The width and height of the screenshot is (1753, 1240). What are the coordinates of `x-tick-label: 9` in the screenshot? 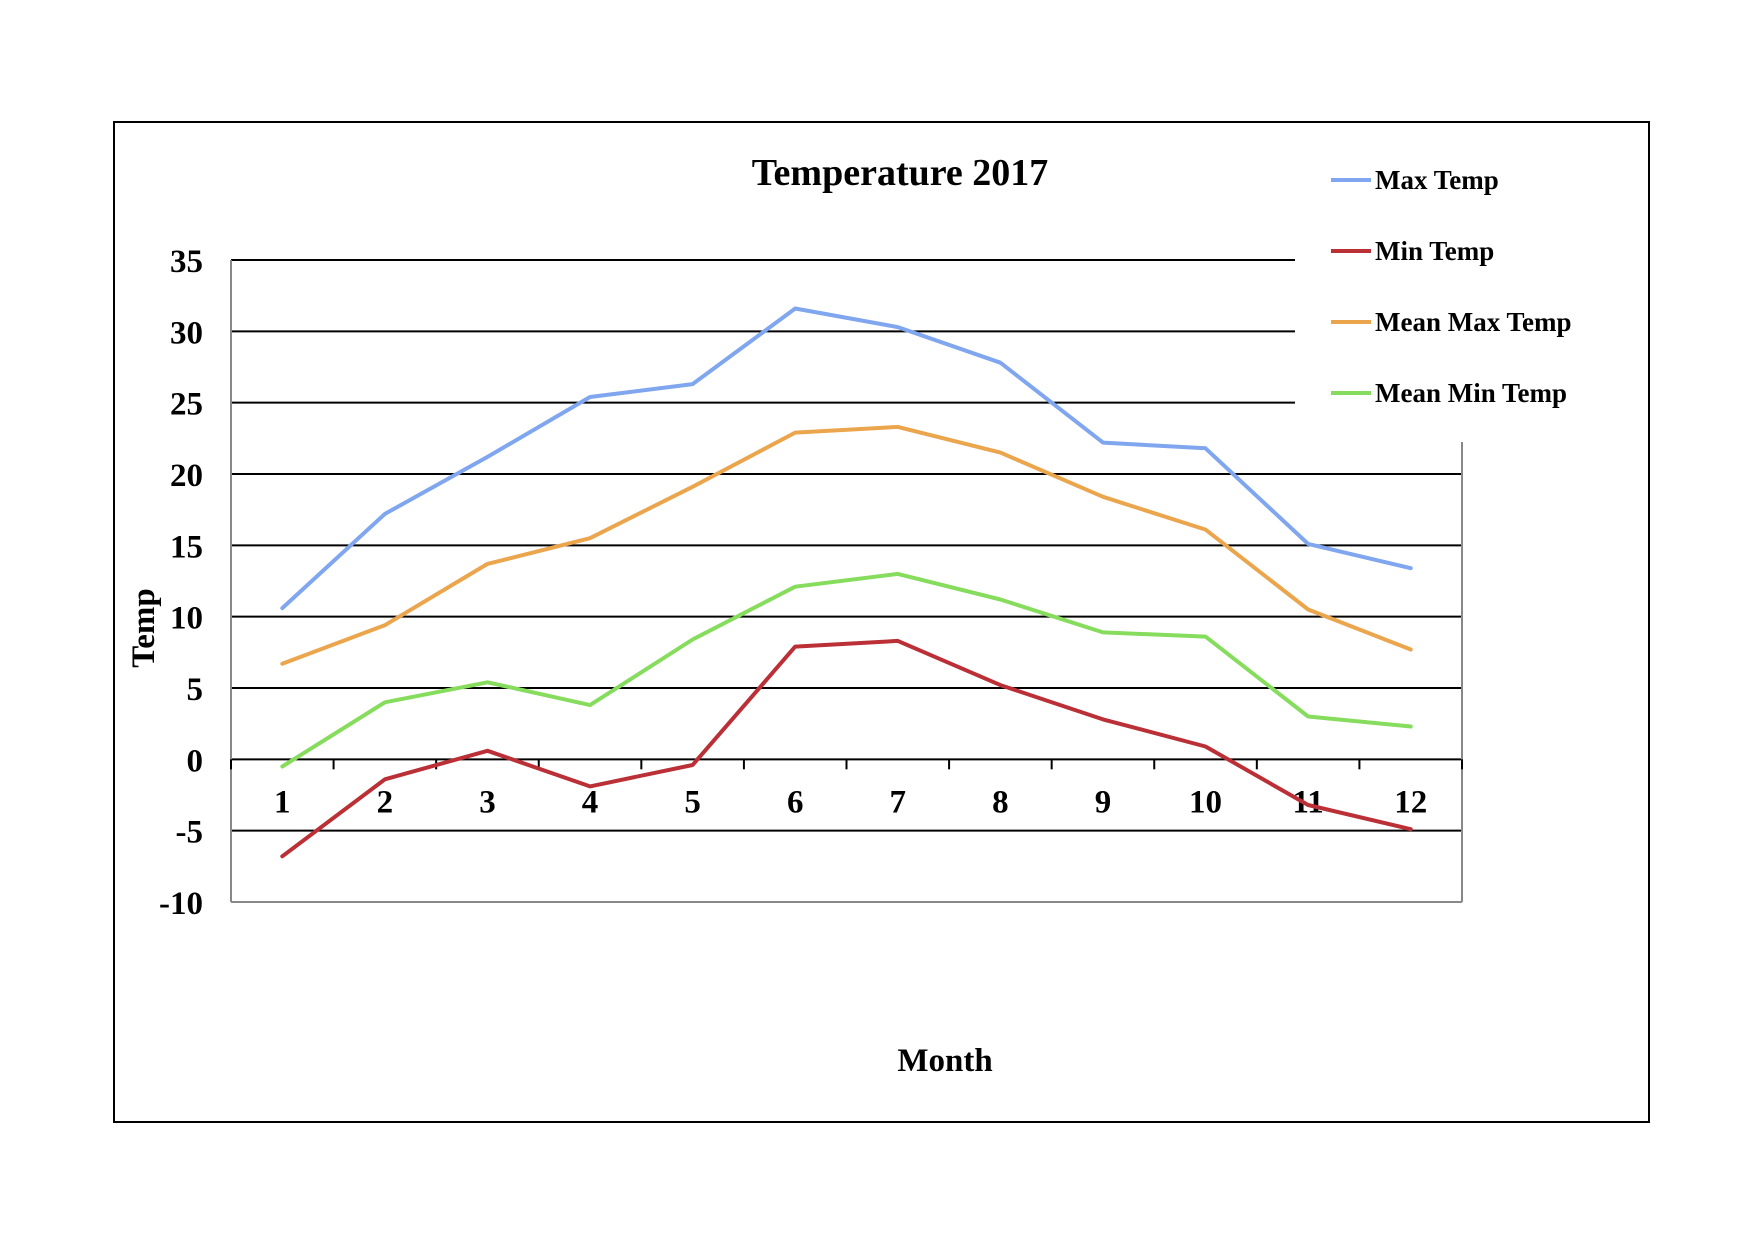 It's located at (1103, 802).